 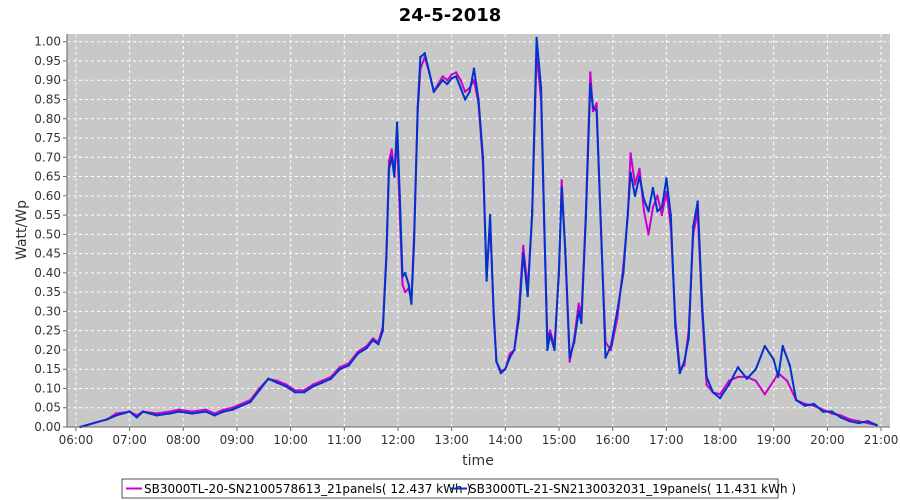 What do you see at coordinates (47, 138) in the screenshot?
I see `y-tick-label: 0.75` at bounding box center [47, 138].